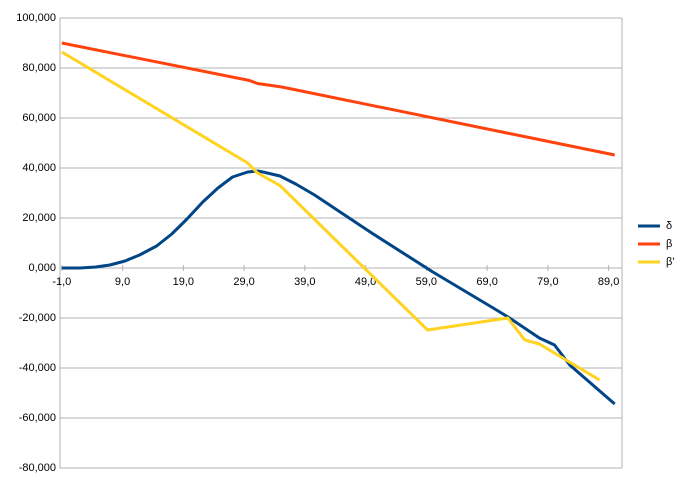 The width and height of the screenshot is (690, 486). Describe the element at coordinates (37, 318) in the screenshot. I see `y-tick-label: -20,000` at that location.